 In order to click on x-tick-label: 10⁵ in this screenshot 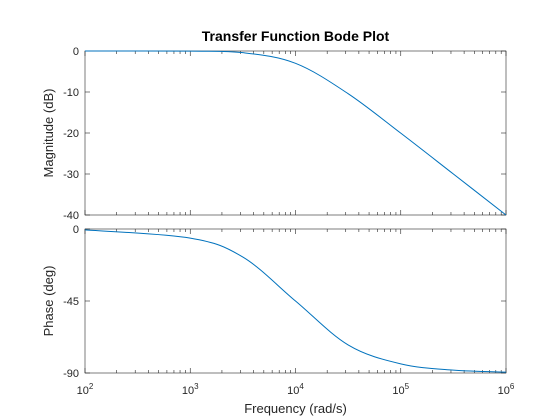, I will do `click(400, 389)`.